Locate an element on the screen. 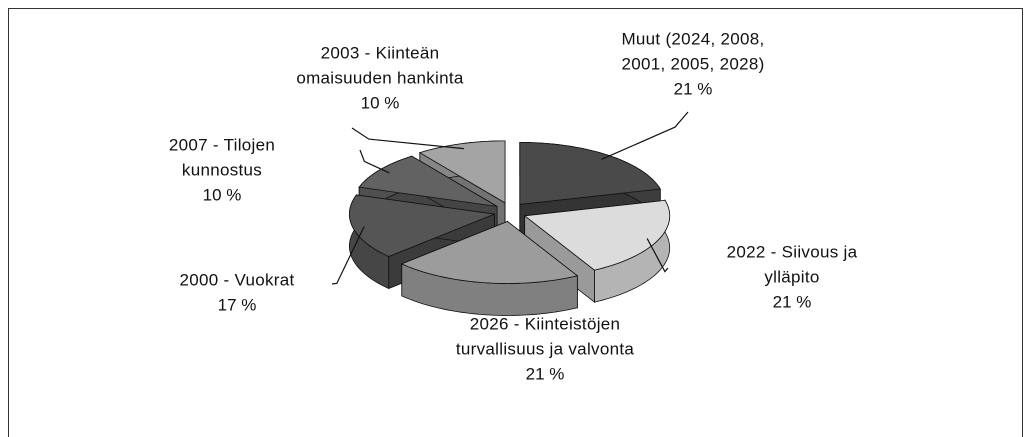 The image size is (1031, 437). slice-label: Muut (2024, 2008, is located at coordinates (692, 38).